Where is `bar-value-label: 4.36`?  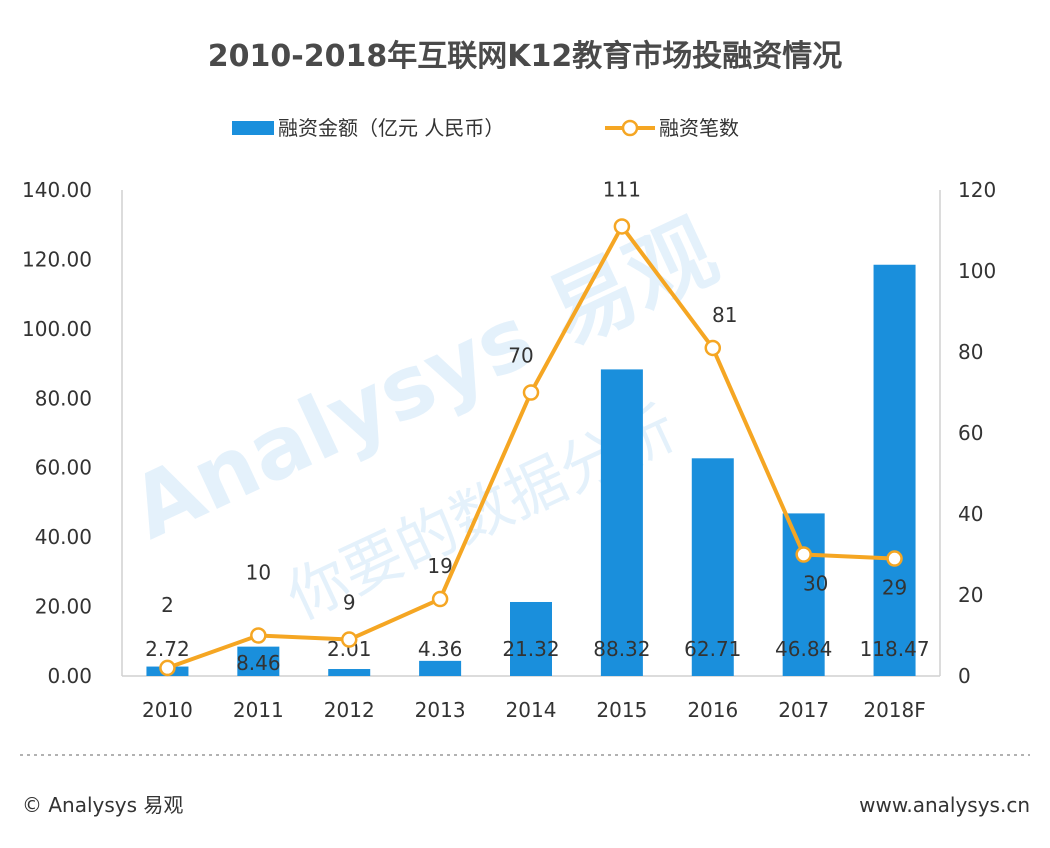 bar-value-label: 4.36 is located at coordinates (440, 649).